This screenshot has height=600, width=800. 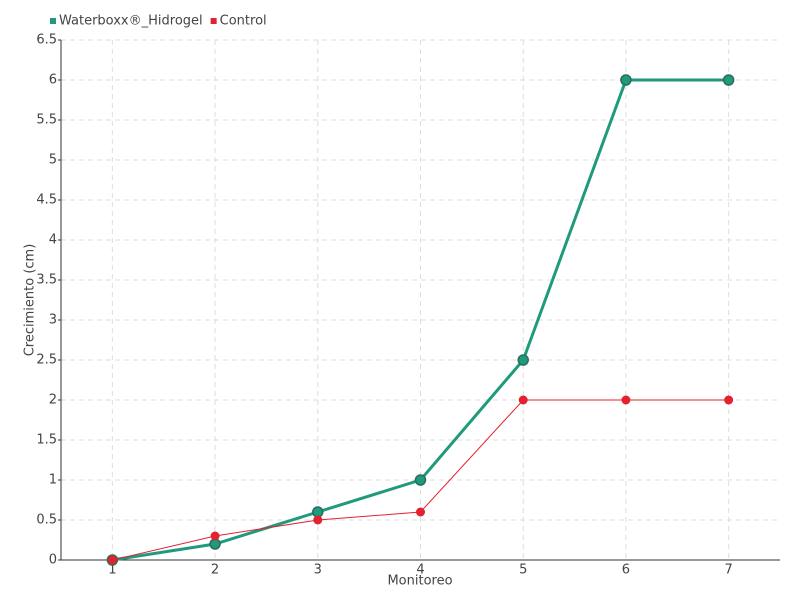 What do you see at coordinates (46, 280) in the screenshot?
I see `y-tick-label: 3.5` at bounding box center [46, 280].